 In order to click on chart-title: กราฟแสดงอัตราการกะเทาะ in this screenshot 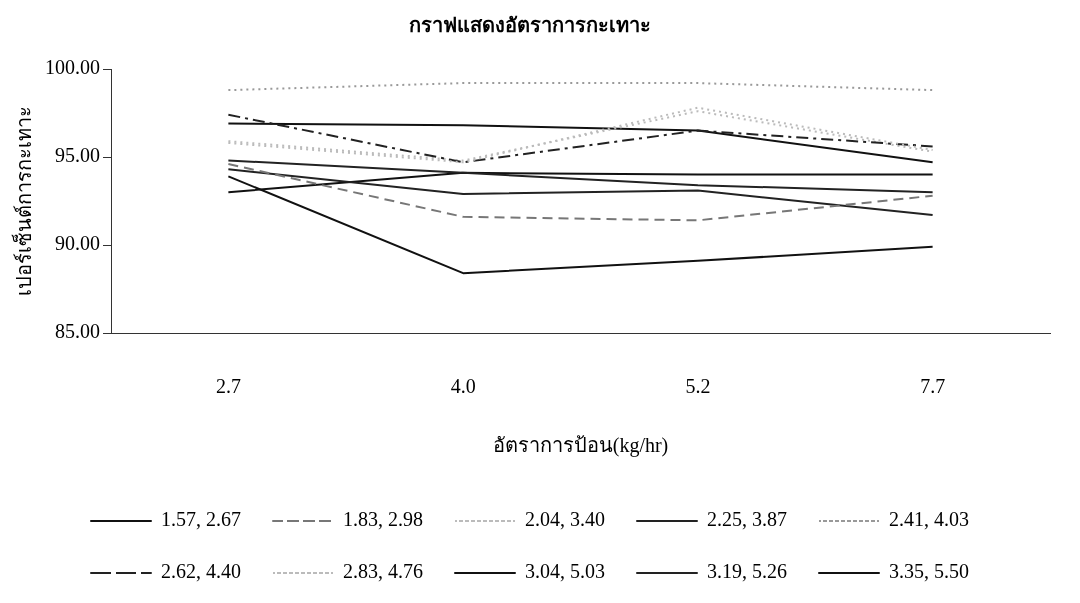, I will do `click(530, 25)`.